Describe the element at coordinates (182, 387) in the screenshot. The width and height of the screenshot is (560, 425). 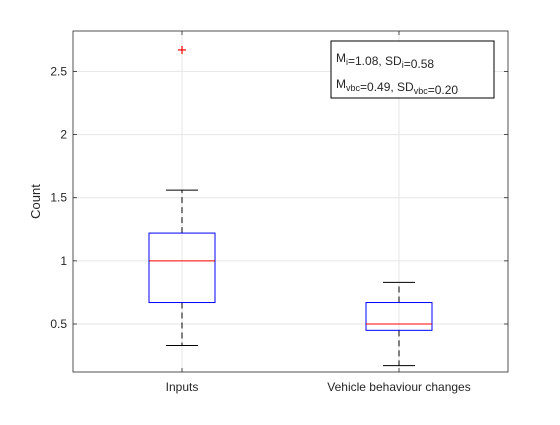
I see `x-tick-label: Inputs` at that location.